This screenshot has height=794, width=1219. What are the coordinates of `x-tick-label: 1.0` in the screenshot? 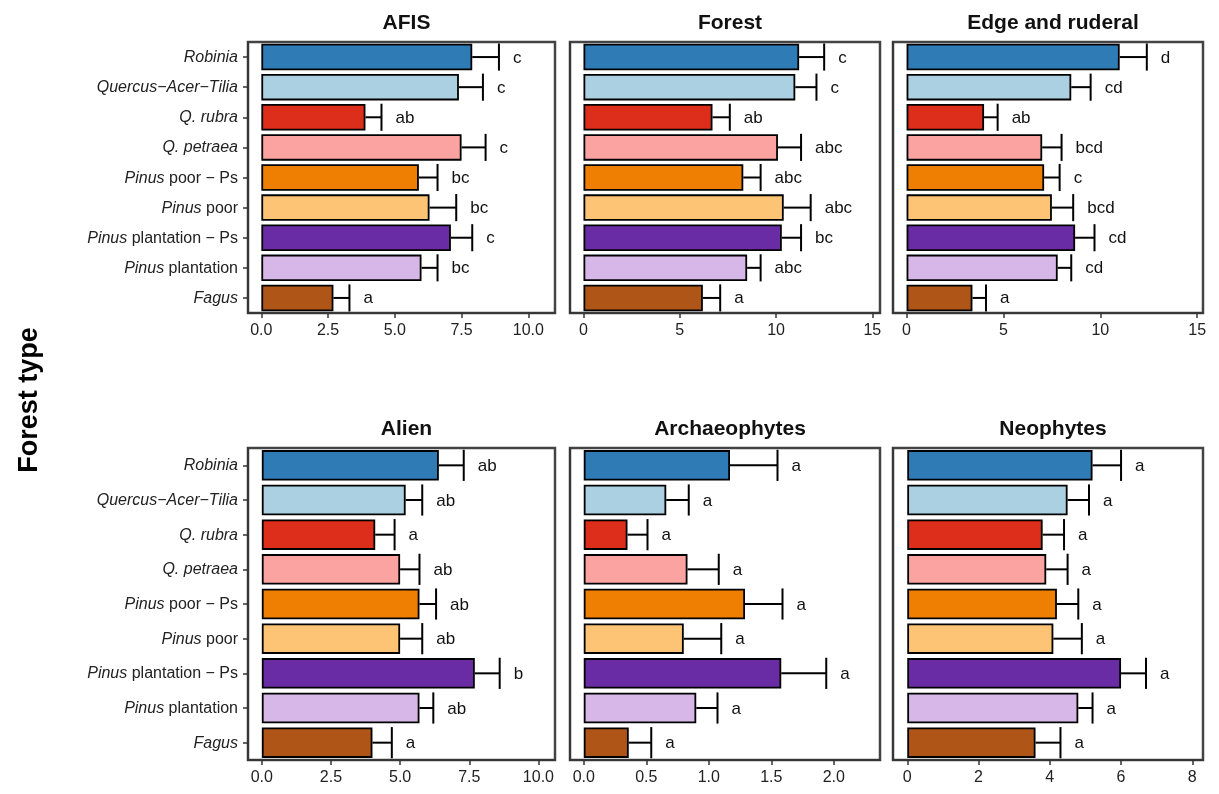 It's located at (708, 776).